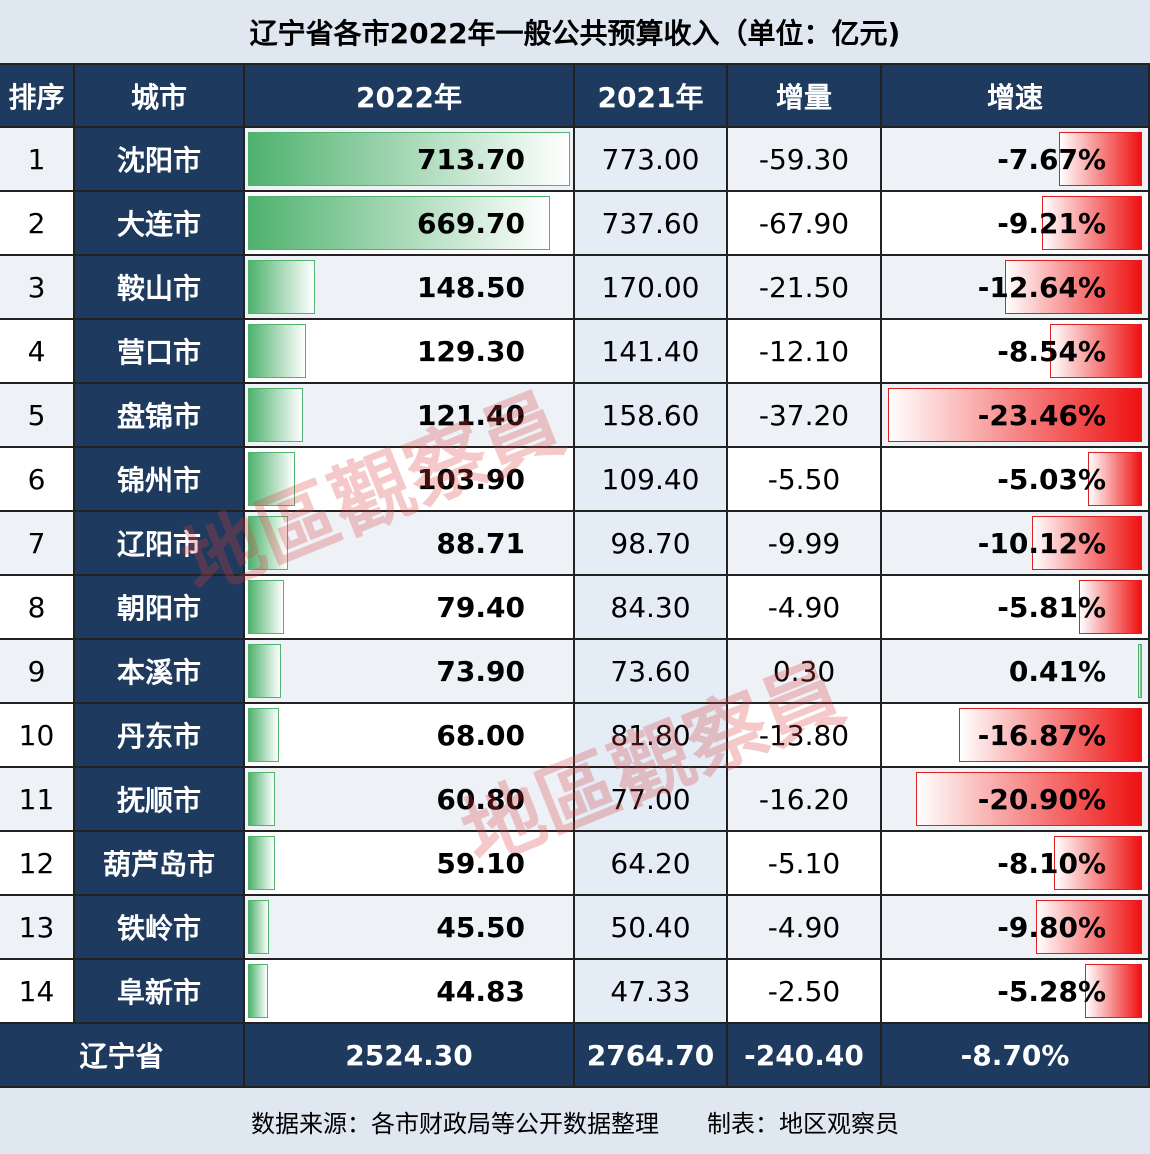  What do you see at coordinates (160, 288) in the screenshot?
I see `table-cell: 鞍山市` at bounding box center [160, 288].